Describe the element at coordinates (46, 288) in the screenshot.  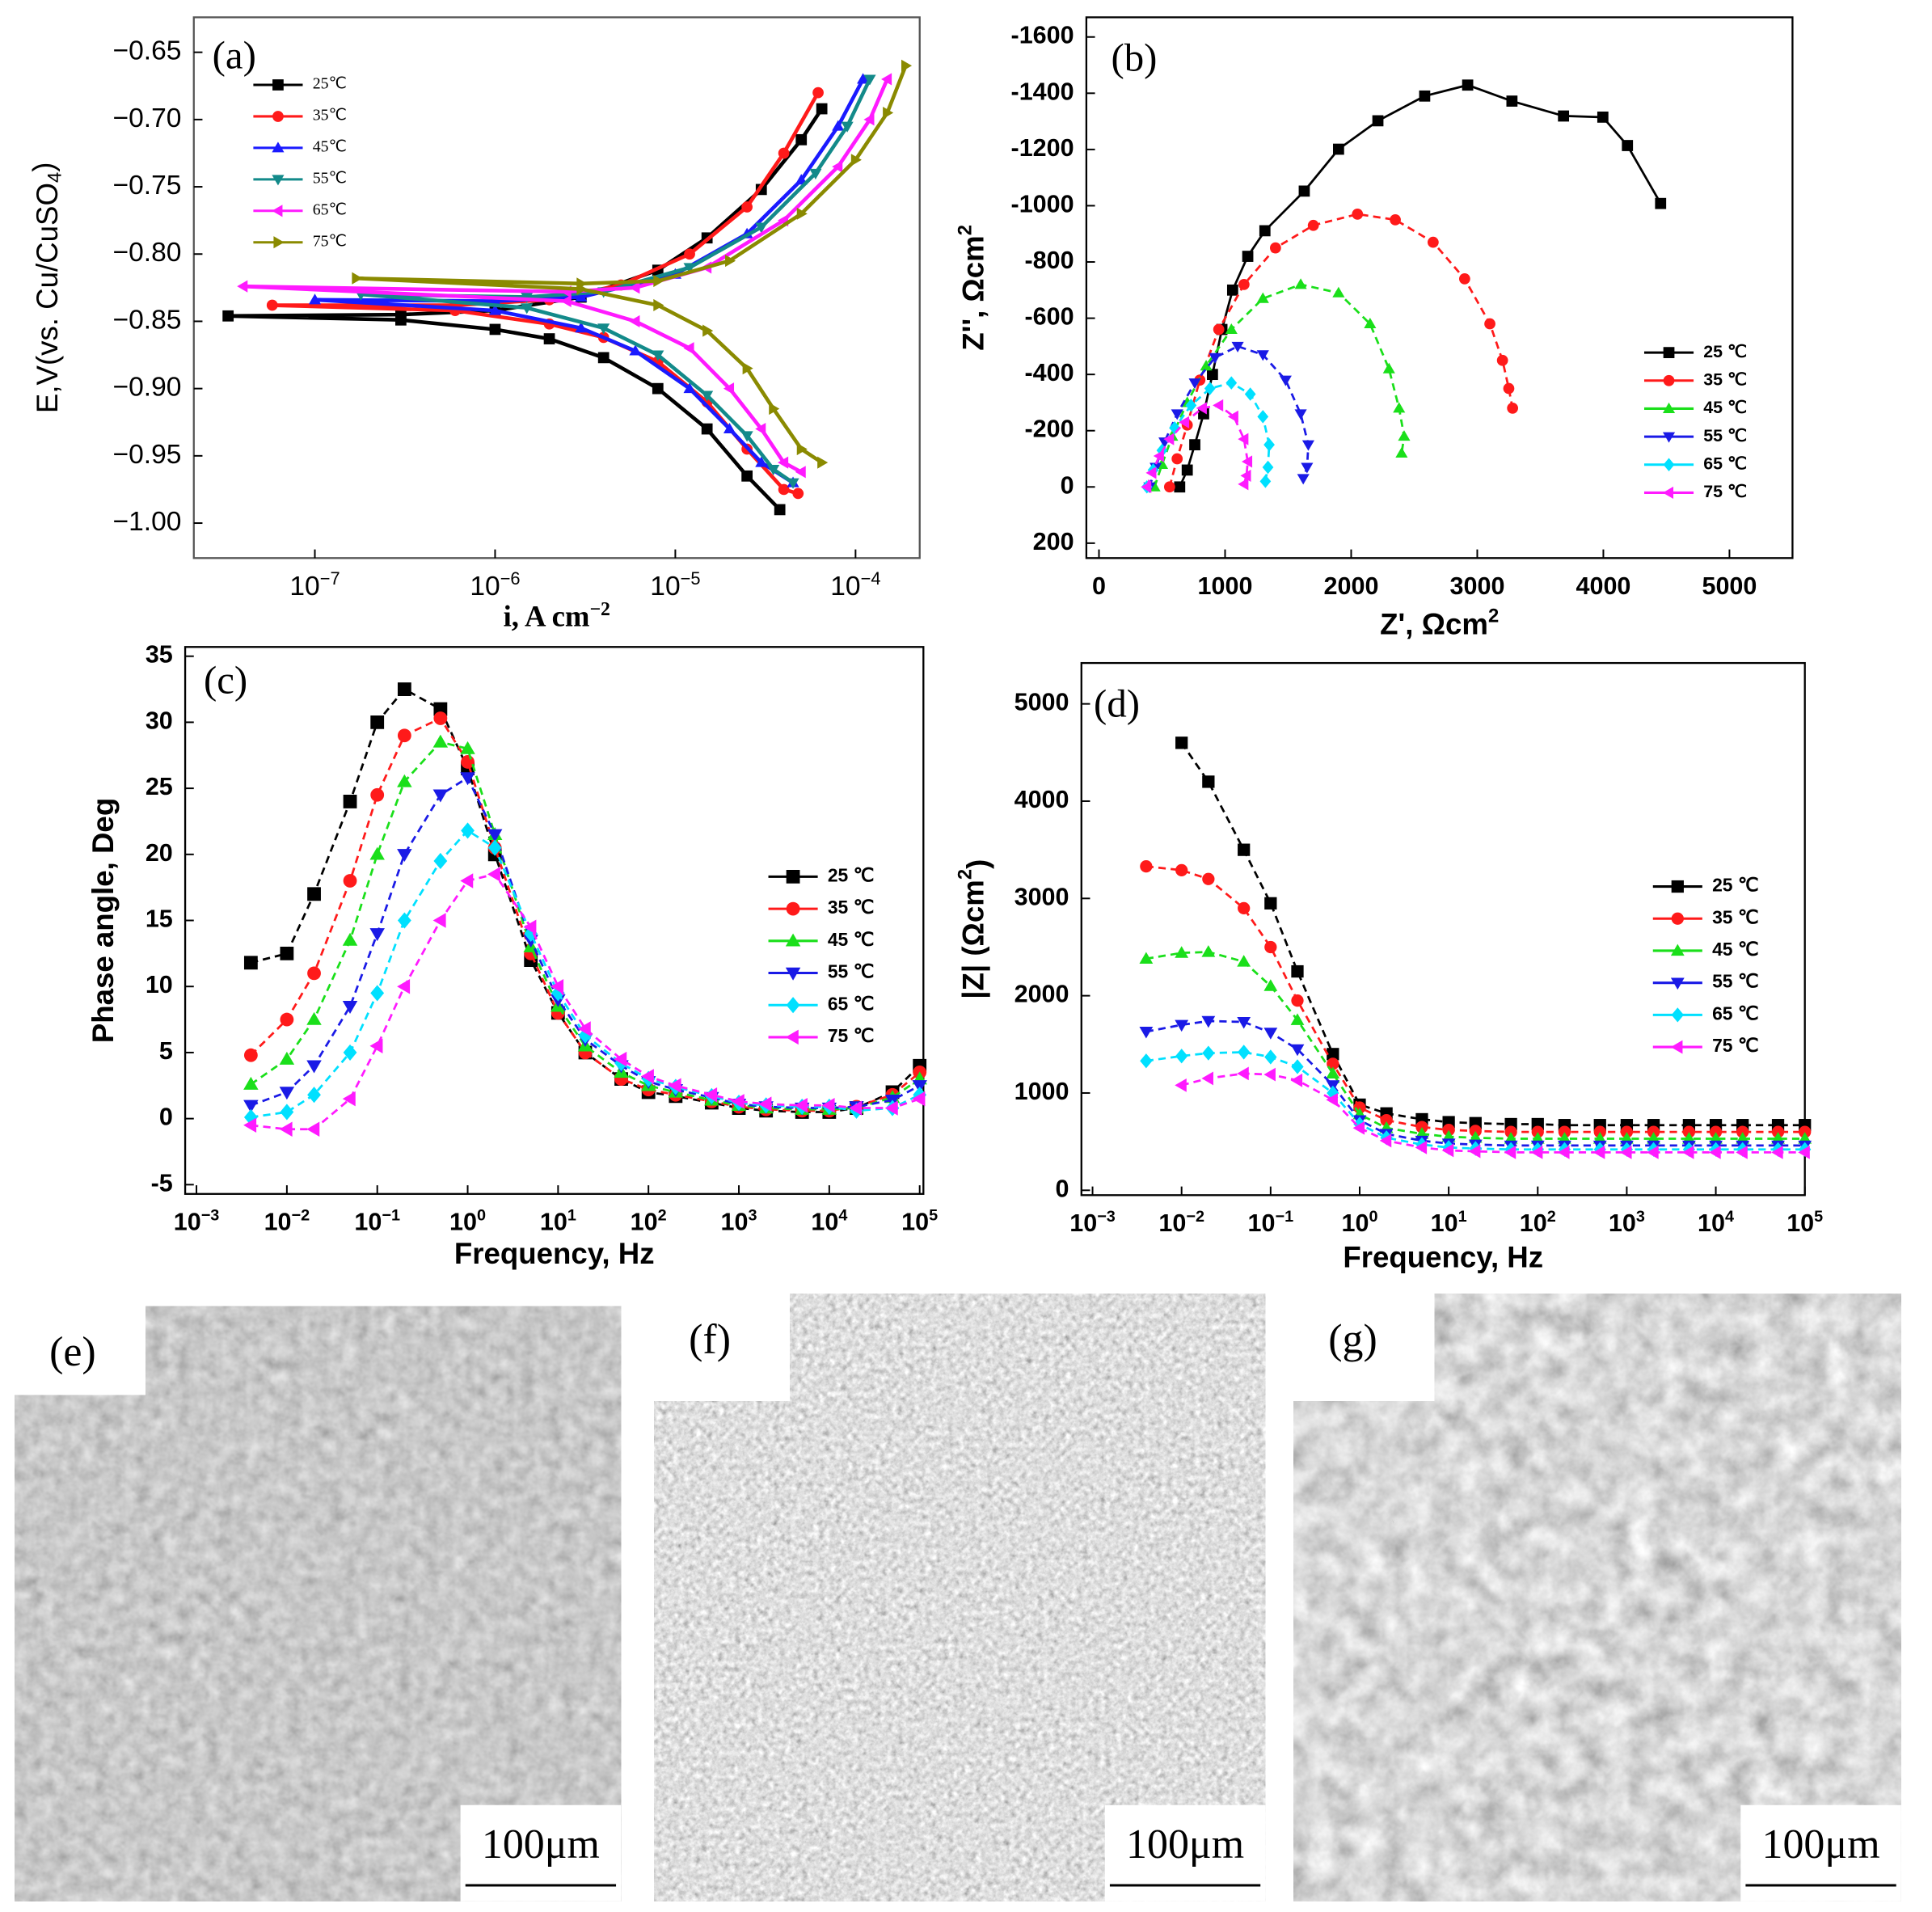
I see `y-axis-label: E,V(vs. Cu/CuSO4)` at that location.